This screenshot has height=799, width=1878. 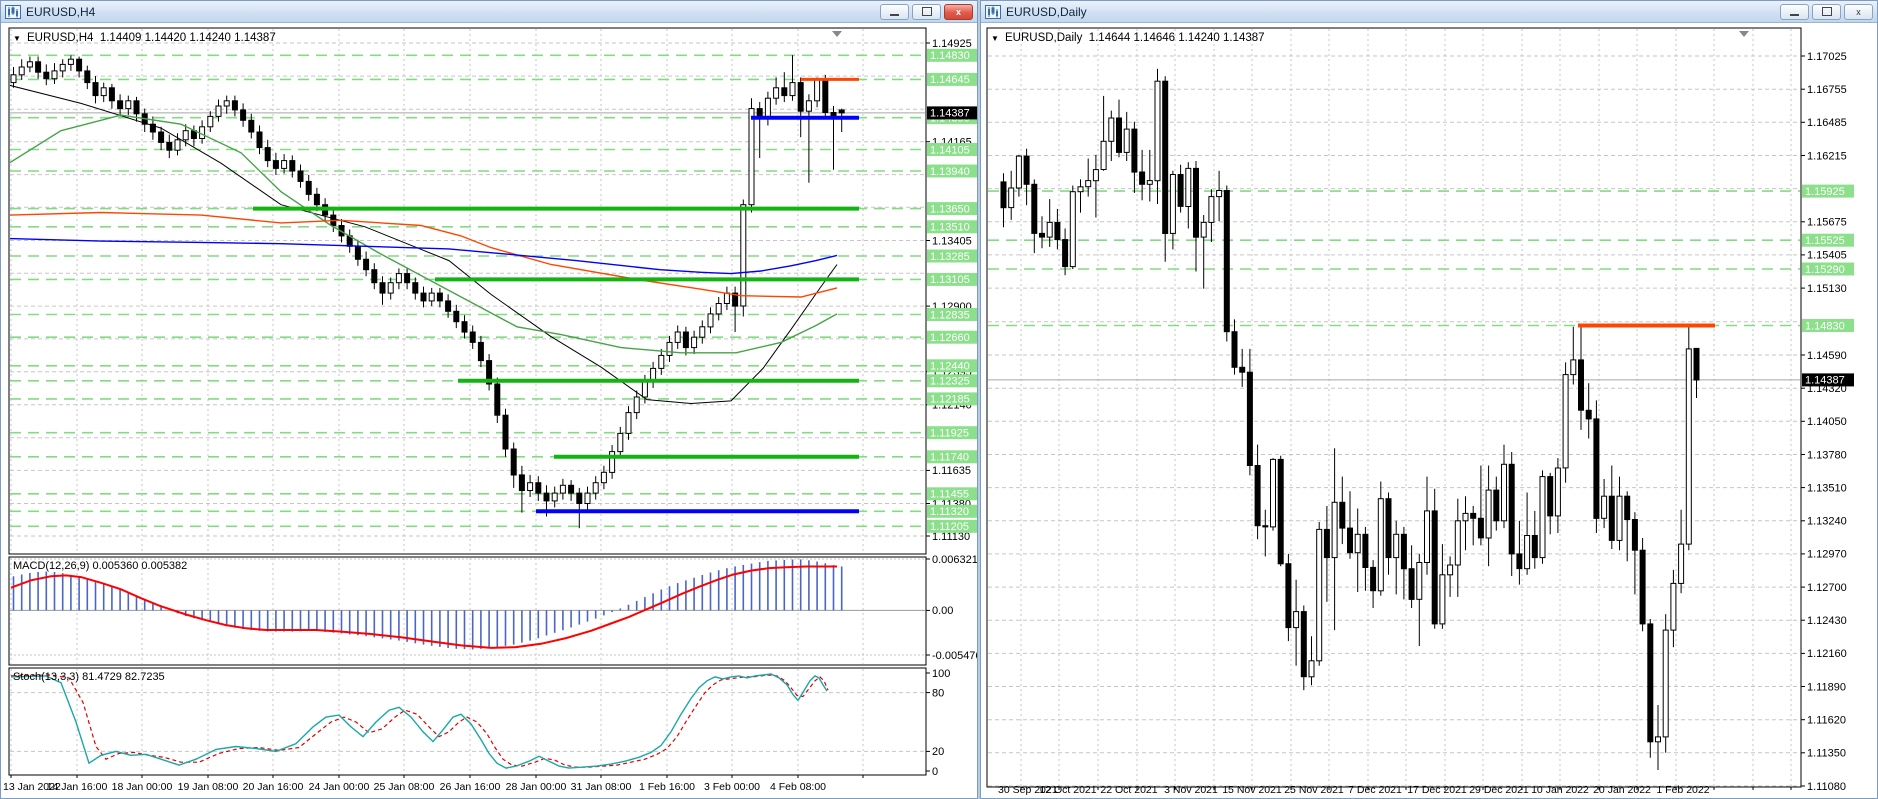 What do you see at coordinates (1827, 621) in the screenshot?
I see `svg-text: 1.12430` at bounding box center [1827, 621].